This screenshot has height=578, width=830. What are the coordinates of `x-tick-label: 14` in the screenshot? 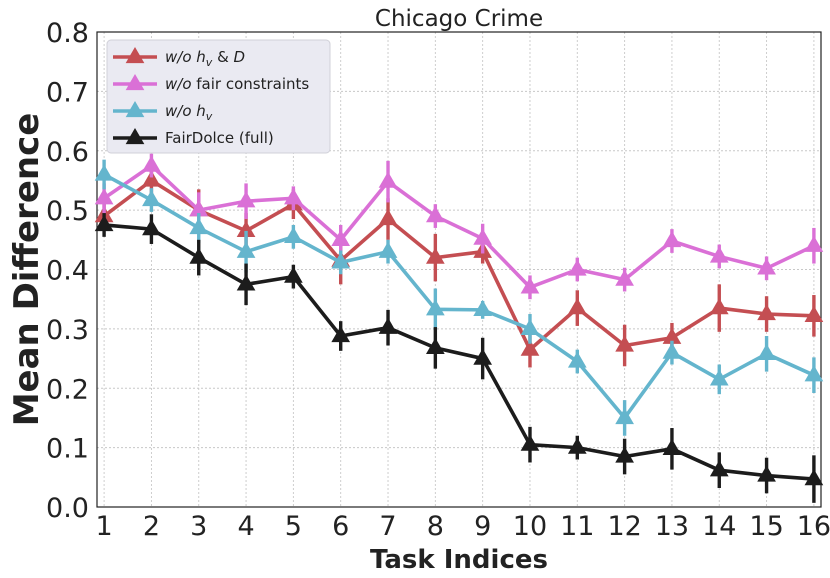 It's located at (719, 526).